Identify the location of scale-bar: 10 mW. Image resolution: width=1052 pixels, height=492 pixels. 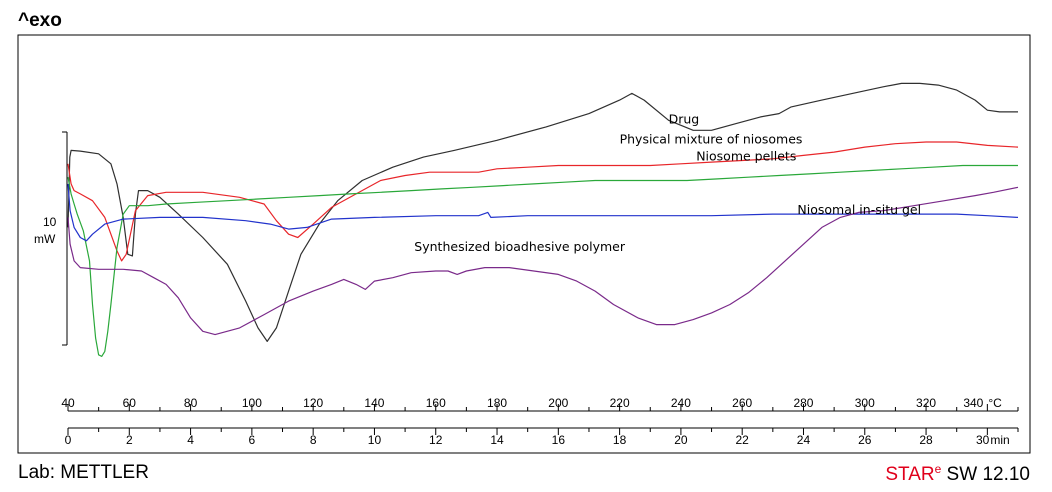
(51, 238).